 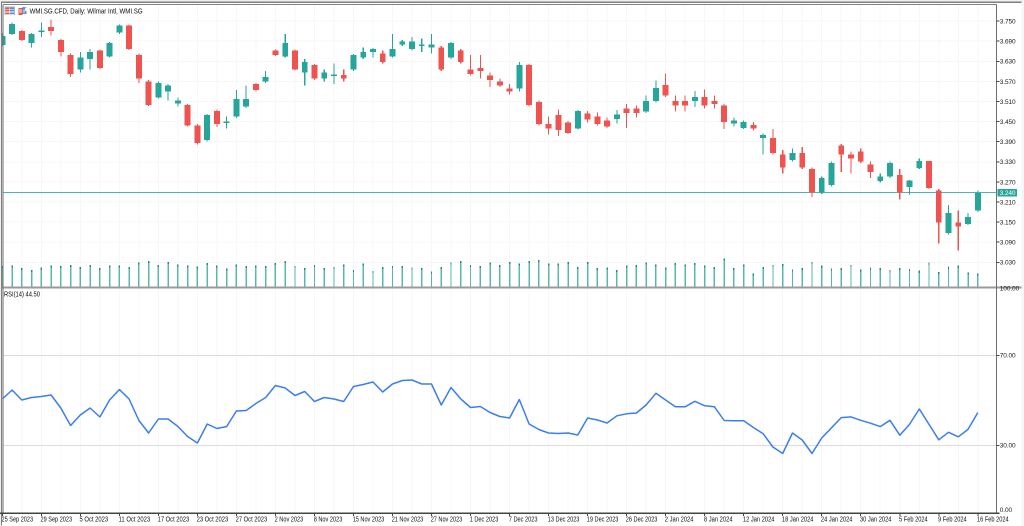 What do you see at coordinates (213, 519) in the screenshot?
I see `svg-text: 23 Oct 2023` at bounding box center [213, 519].